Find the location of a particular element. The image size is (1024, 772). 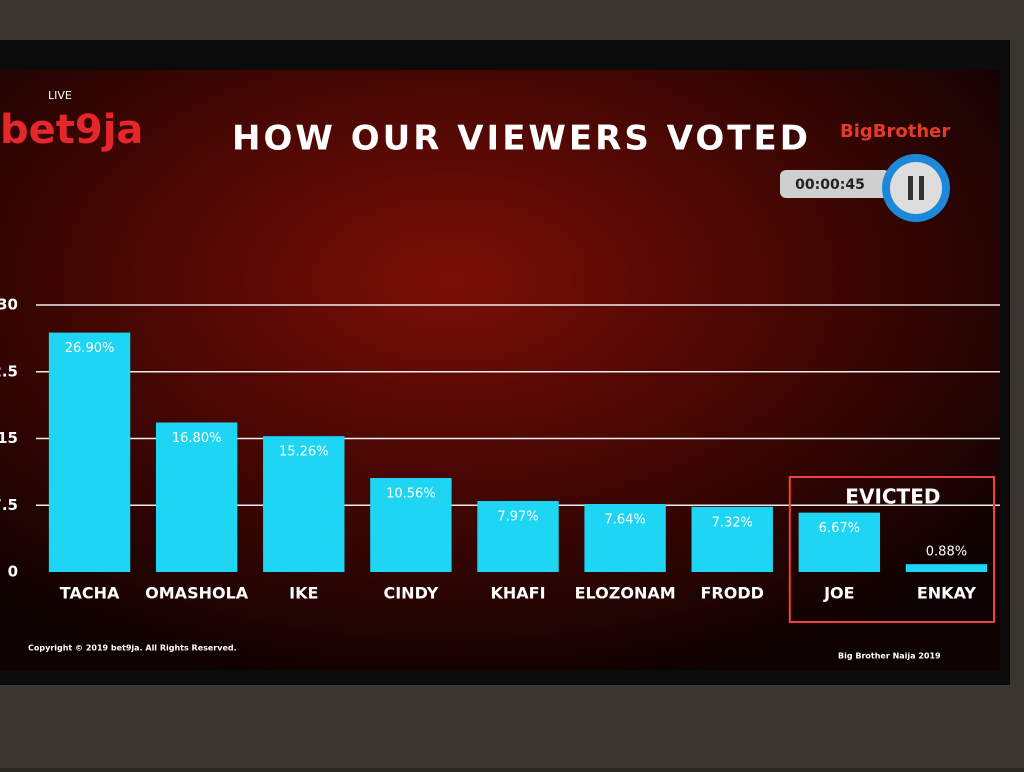

value-label: 26.90% is located at coordinates (90, 348).